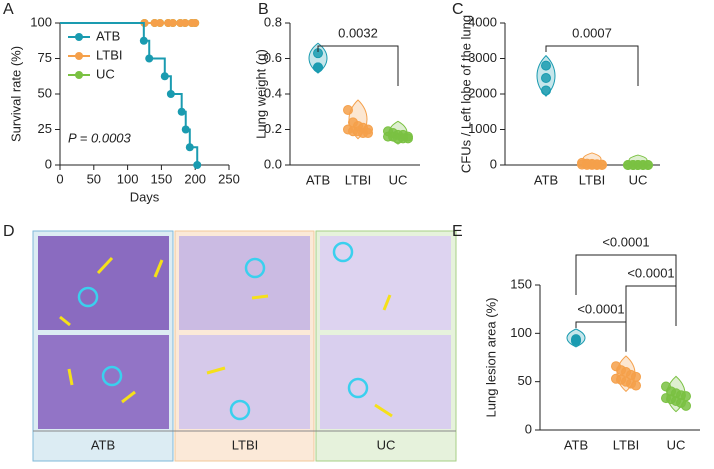 The width and height of the screenshot is (714, 469). Describe the element at coordinates (482, 92) in the screenshot. I see `y-tick-label: 2000` at that location.